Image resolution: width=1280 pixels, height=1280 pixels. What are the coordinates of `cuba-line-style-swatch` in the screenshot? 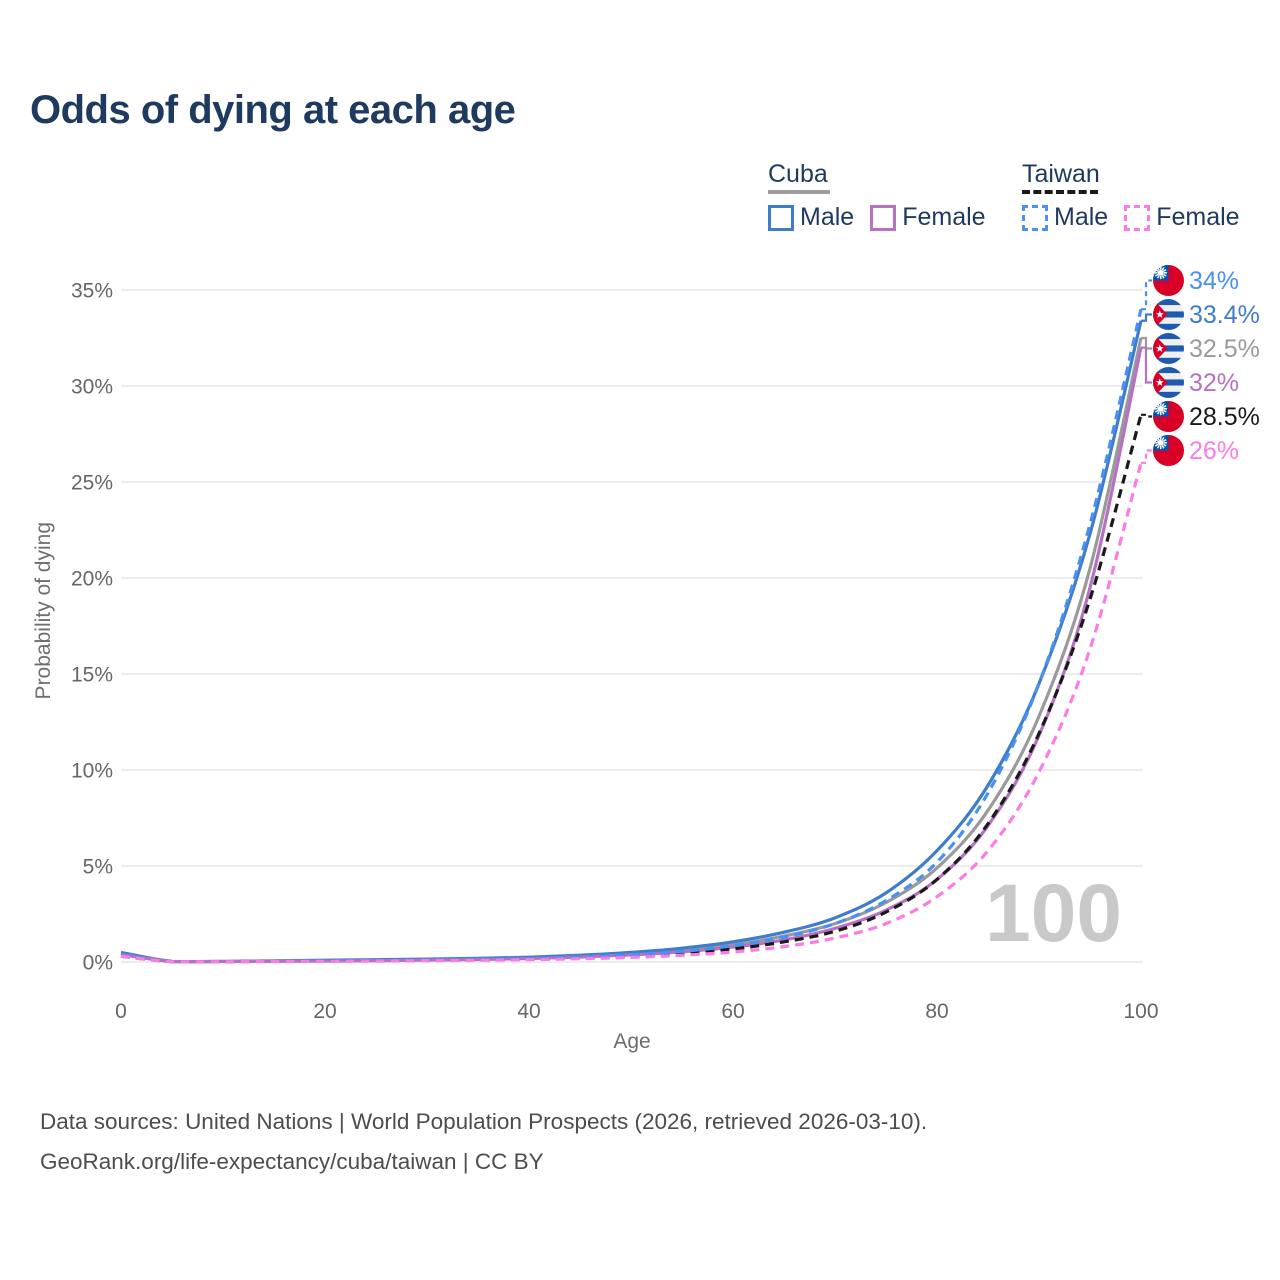 It's located at (799, 192).